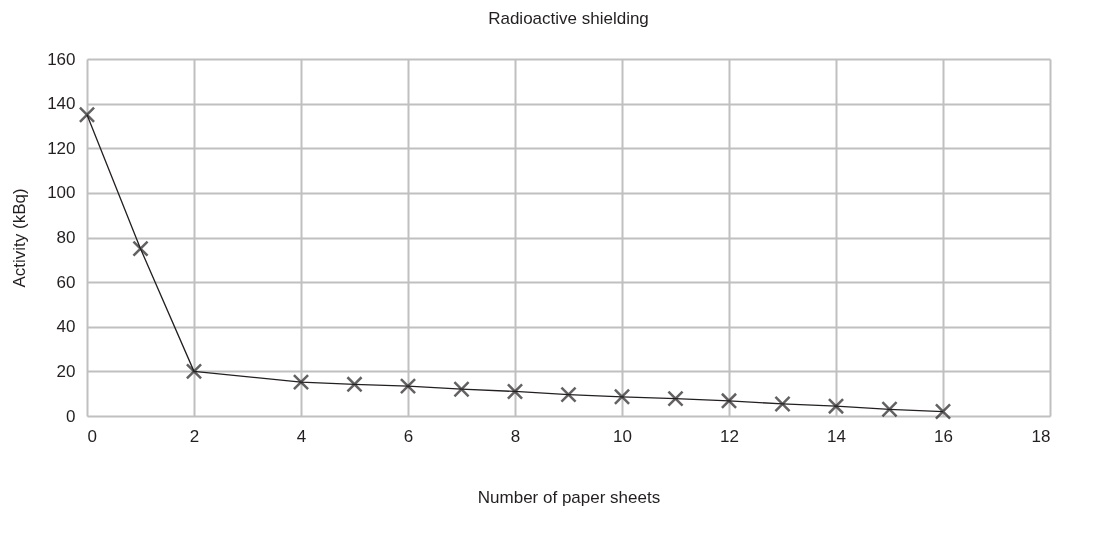 This screenshot has width=1109, height=540. What do you see at coordinates (568, 18) in the screenshot?
I see `chart-title: Radioactive shielding` at bounding box center [568, 18].